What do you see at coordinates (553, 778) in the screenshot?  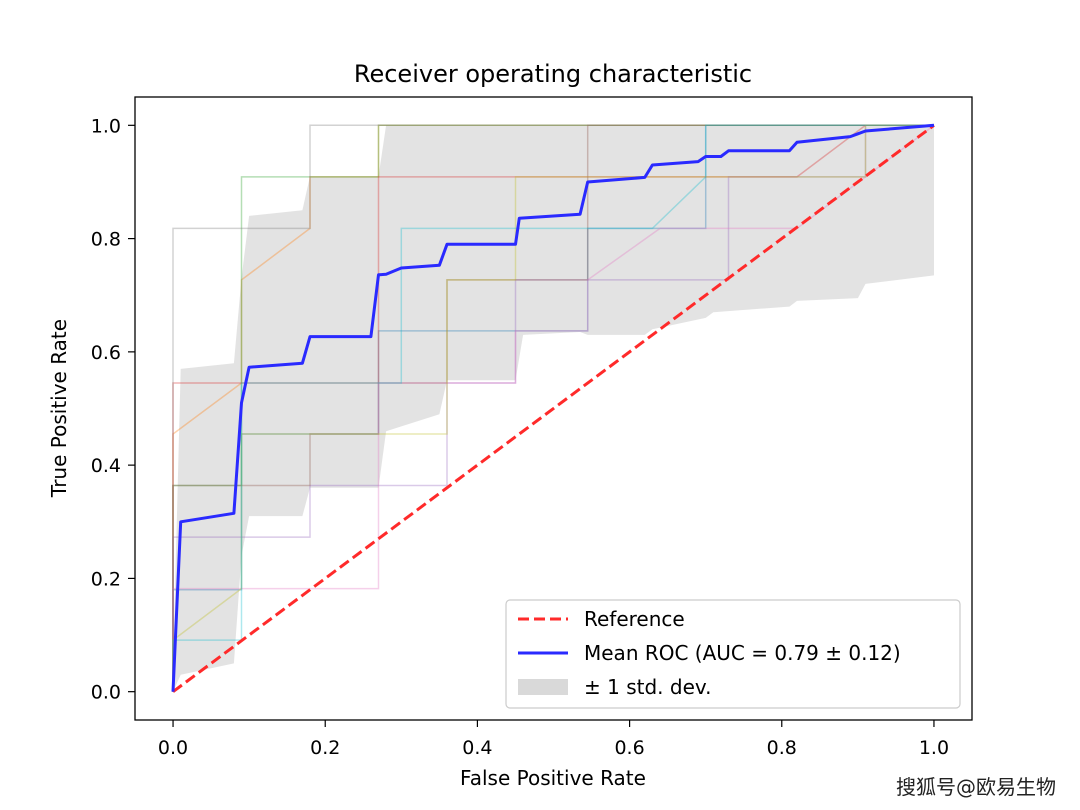 I see `x-axis-label: False Positive Rate` at bounding box center [553, 778].